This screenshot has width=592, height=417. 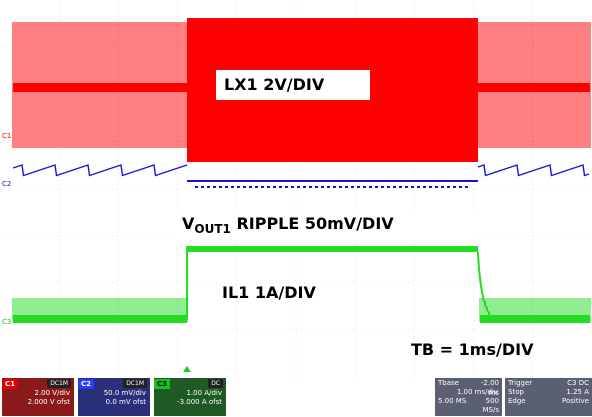 What do you see at coordinates (86, 383) in the screenshot?
I see `ch2-tag: C2` at bounding box center [86, 383].